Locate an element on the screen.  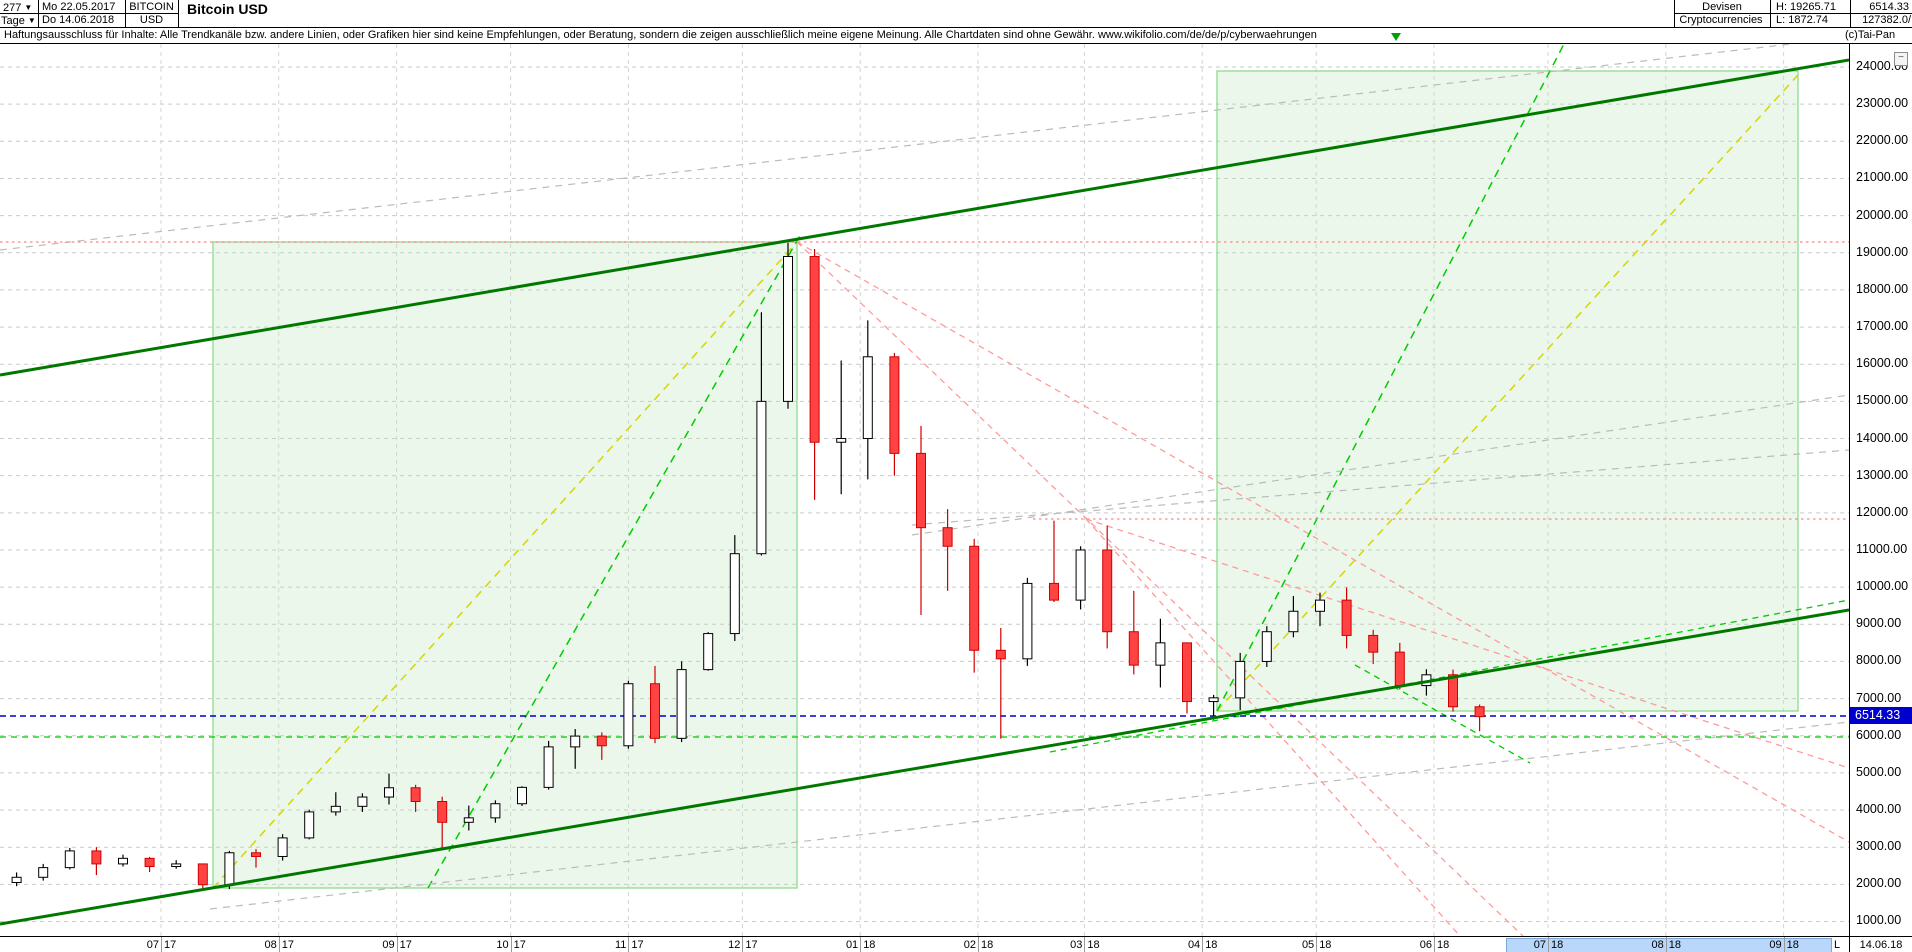
x-axis-label: 02 is located at coordinates (969, 945).